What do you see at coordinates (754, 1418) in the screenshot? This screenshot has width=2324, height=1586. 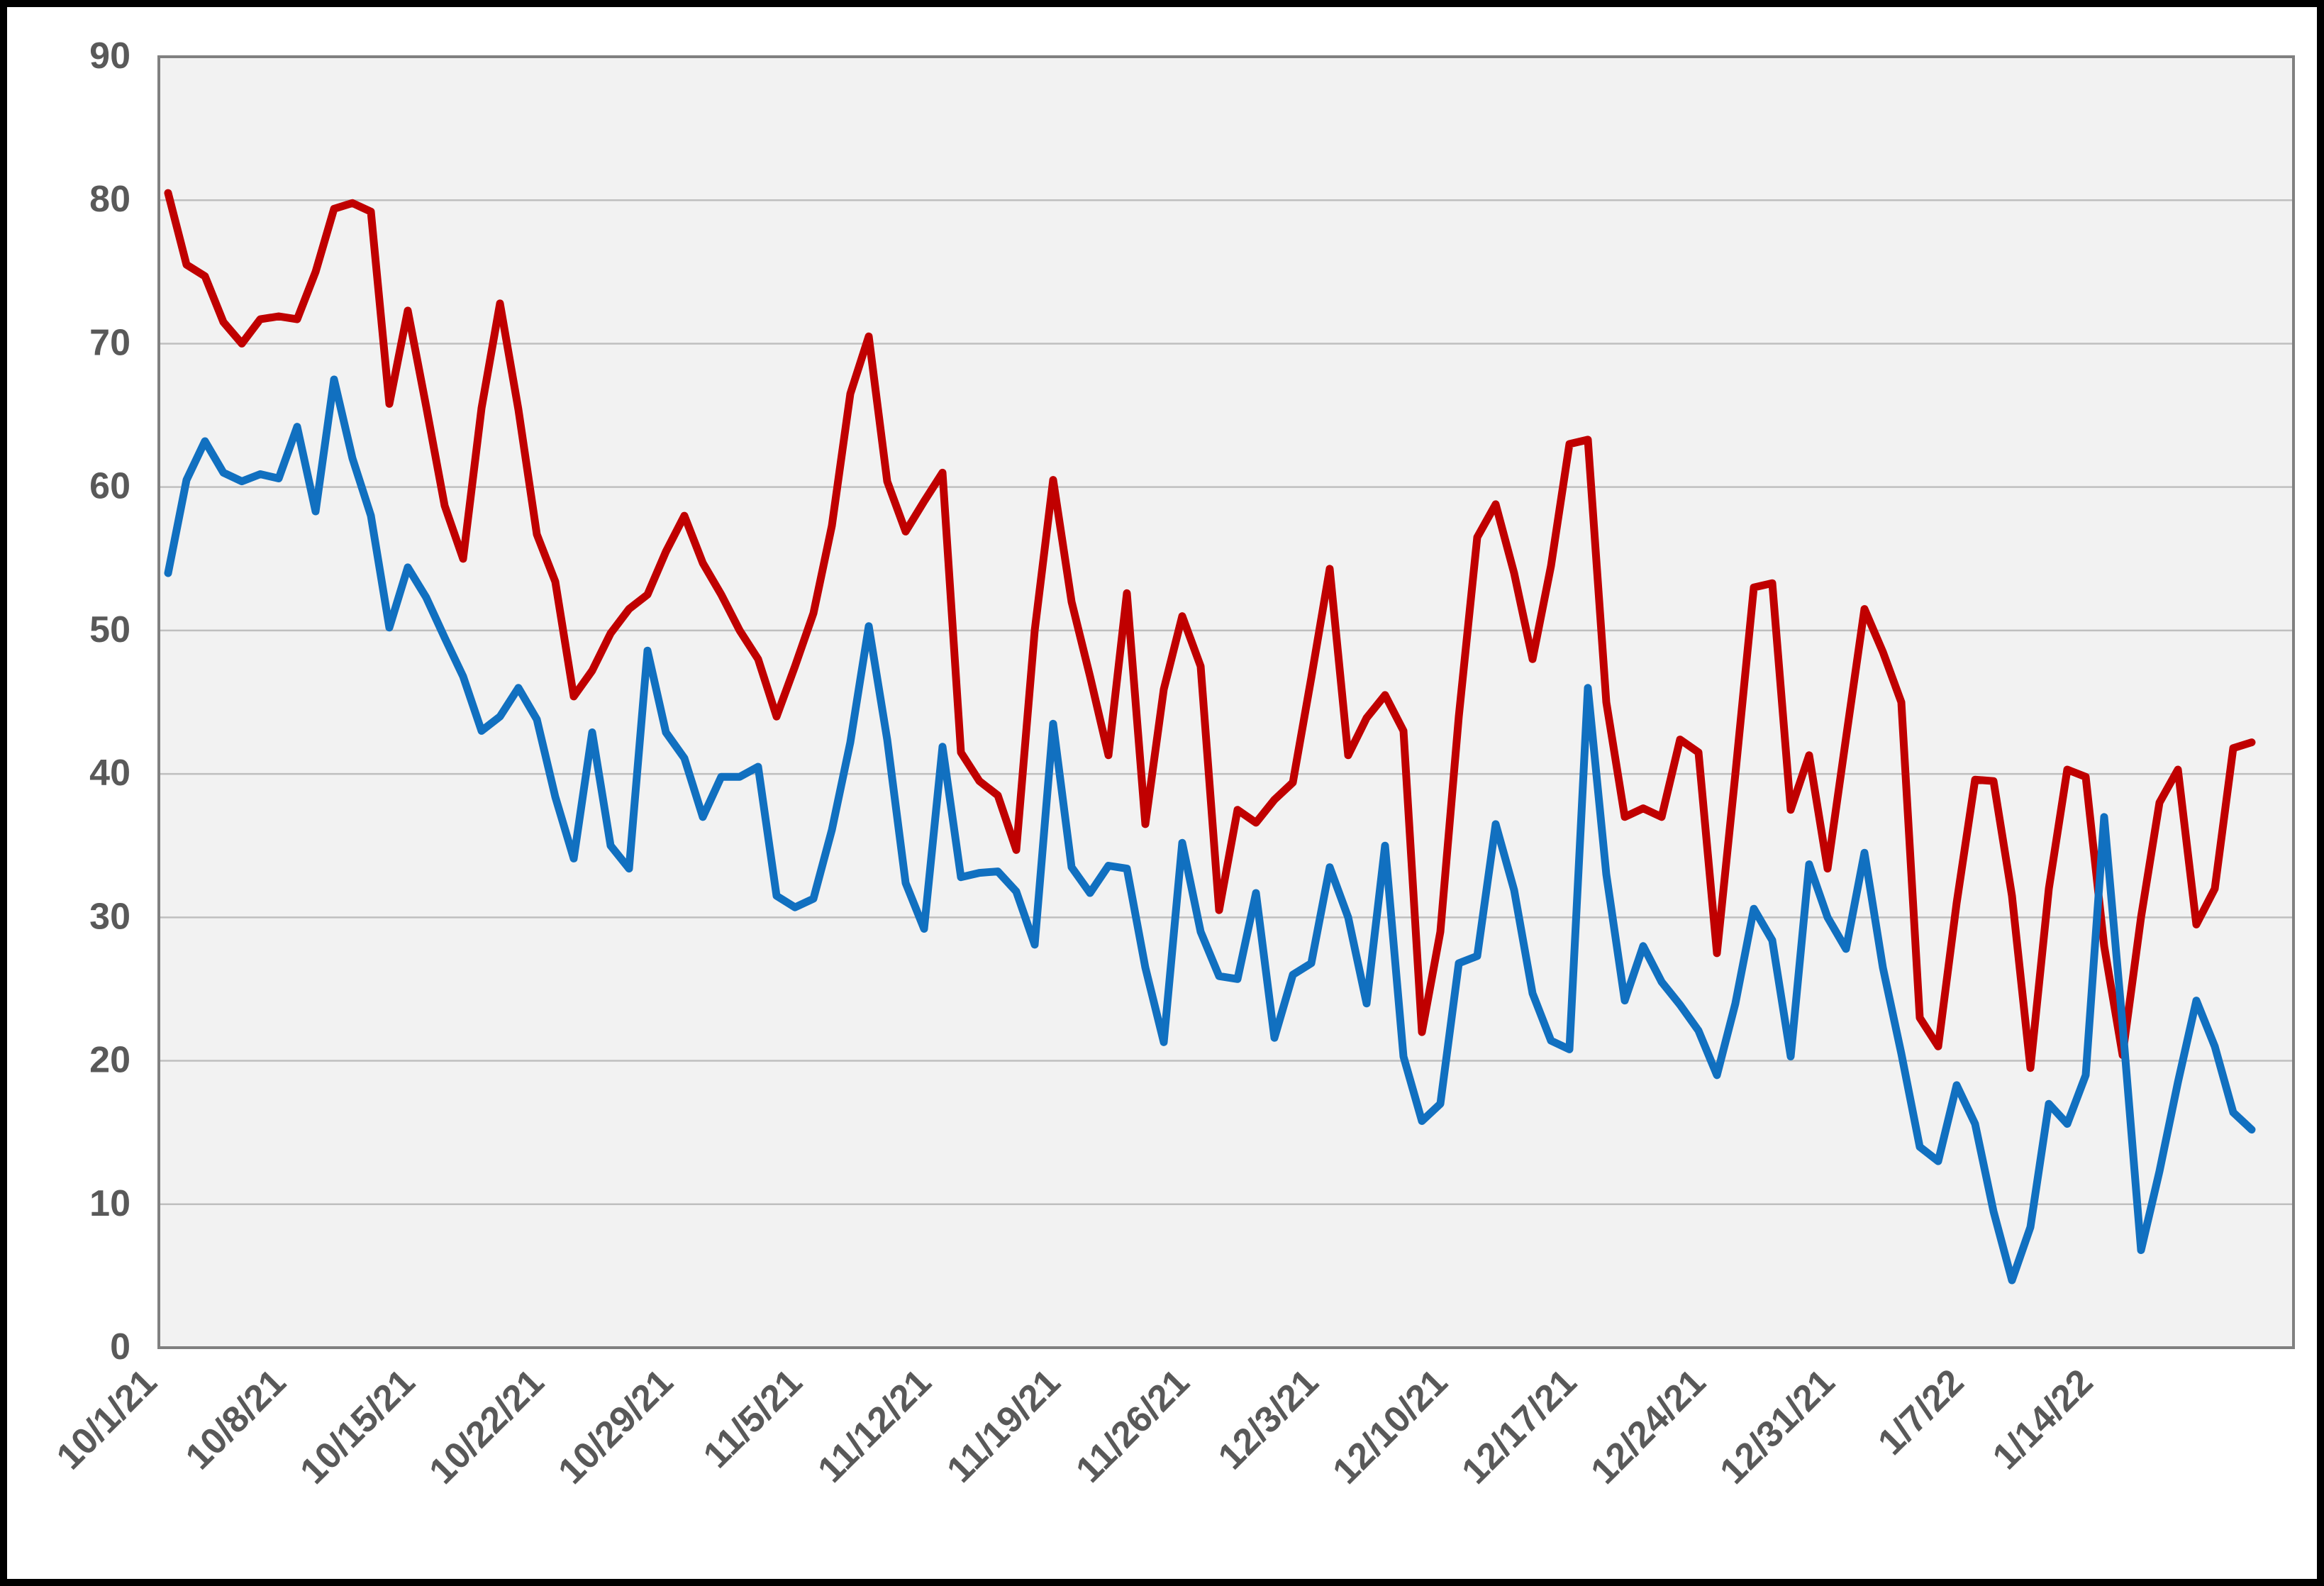 I see `x-tick-label: 11/5/21` at bounding box center [754, 1418].